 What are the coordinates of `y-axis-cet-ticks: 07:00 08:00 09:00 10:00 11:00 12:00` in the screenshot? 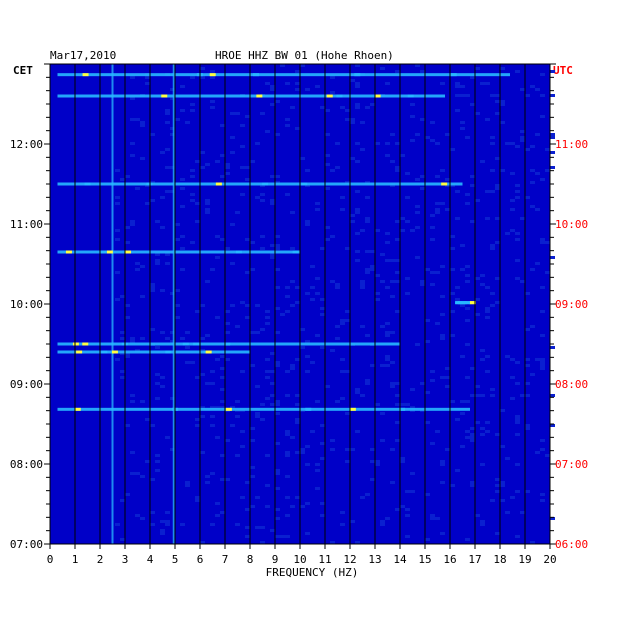 It's located at (30, 307).